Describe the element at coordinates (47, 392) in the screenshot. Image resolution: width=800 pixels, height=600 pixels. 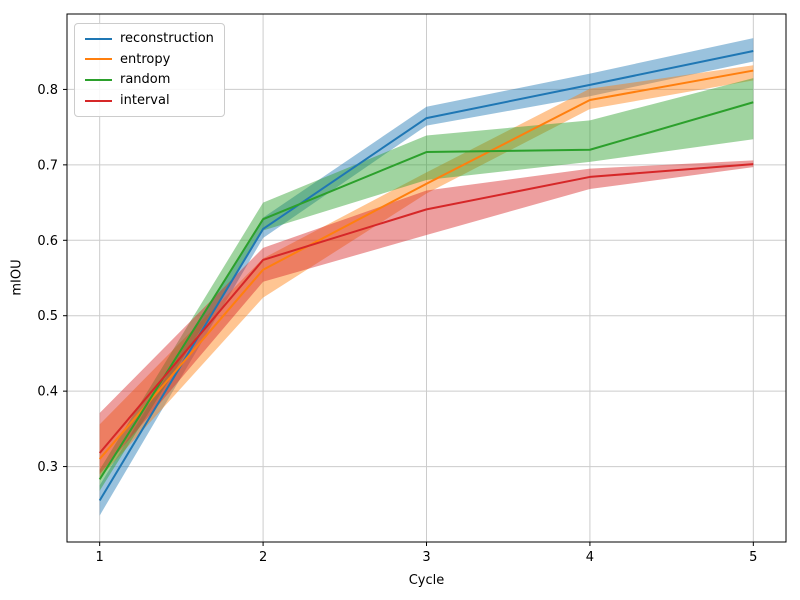
I see `y-tick-label-0.4: 0.4` at that location.